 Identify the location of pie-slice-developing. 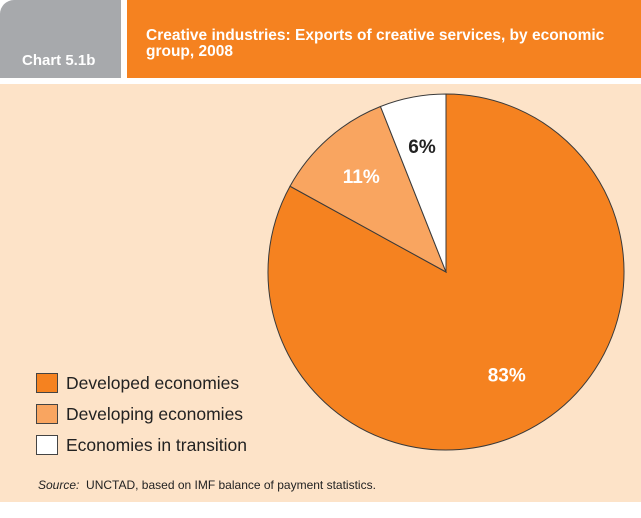
(368, 189).